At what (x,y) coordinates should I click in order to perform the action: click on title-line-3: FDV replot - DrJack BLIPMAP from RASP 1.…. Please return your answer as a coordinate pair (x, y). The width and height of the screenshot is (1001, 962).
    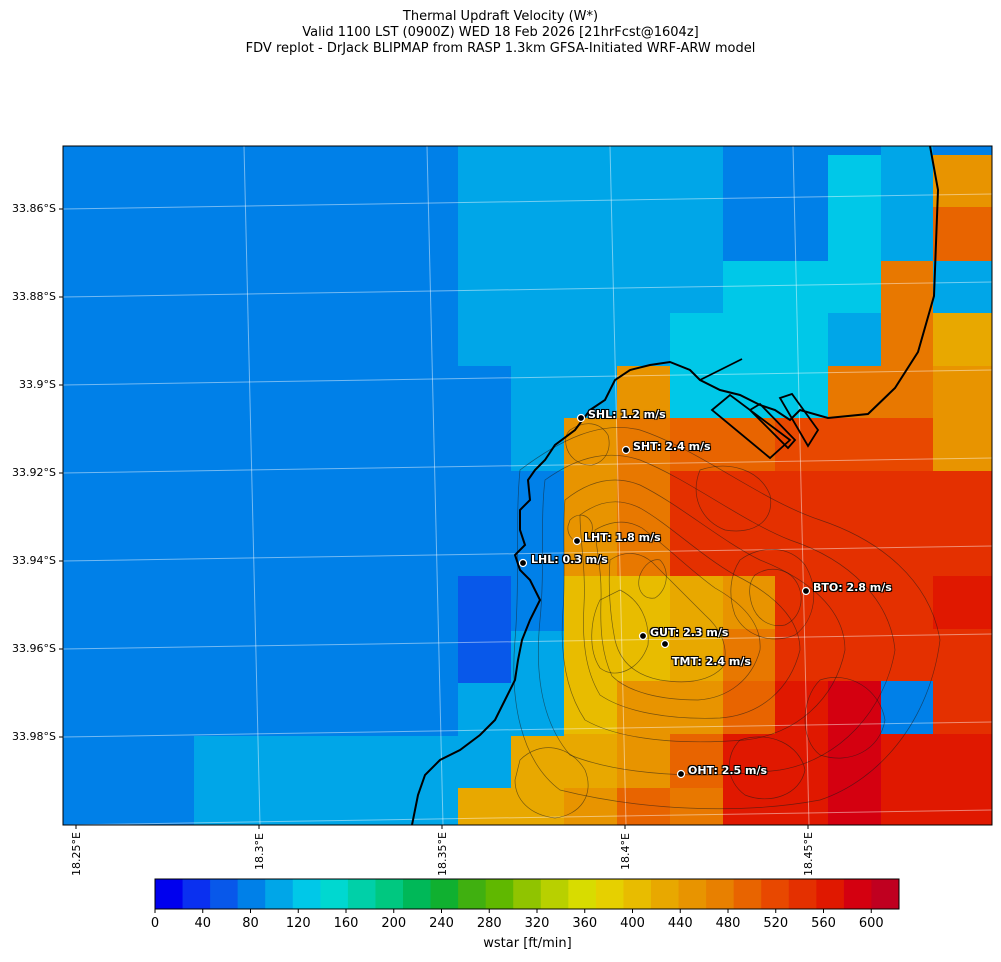
    Looking at the image, I should click on (500, 48).